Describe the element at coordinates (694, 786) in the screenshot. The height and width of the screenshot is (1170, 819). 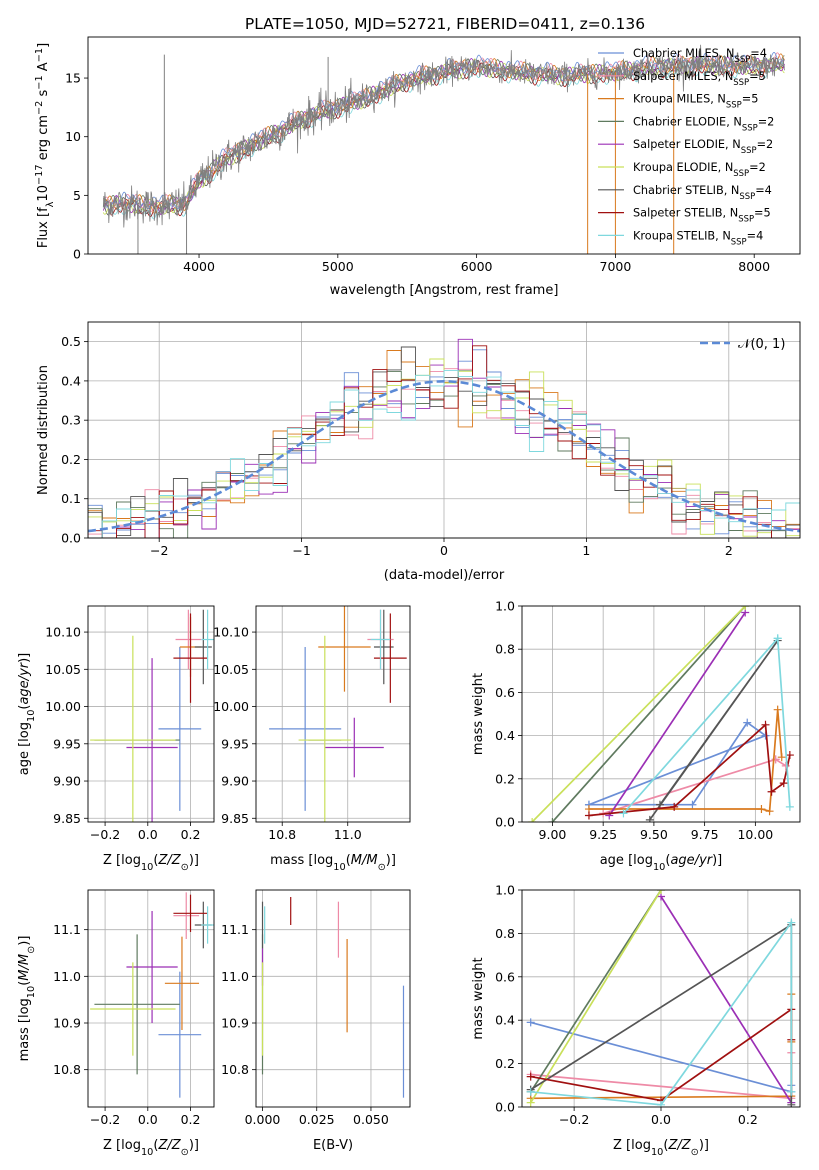
I see `weight-line-salpeter_miles` at that location.